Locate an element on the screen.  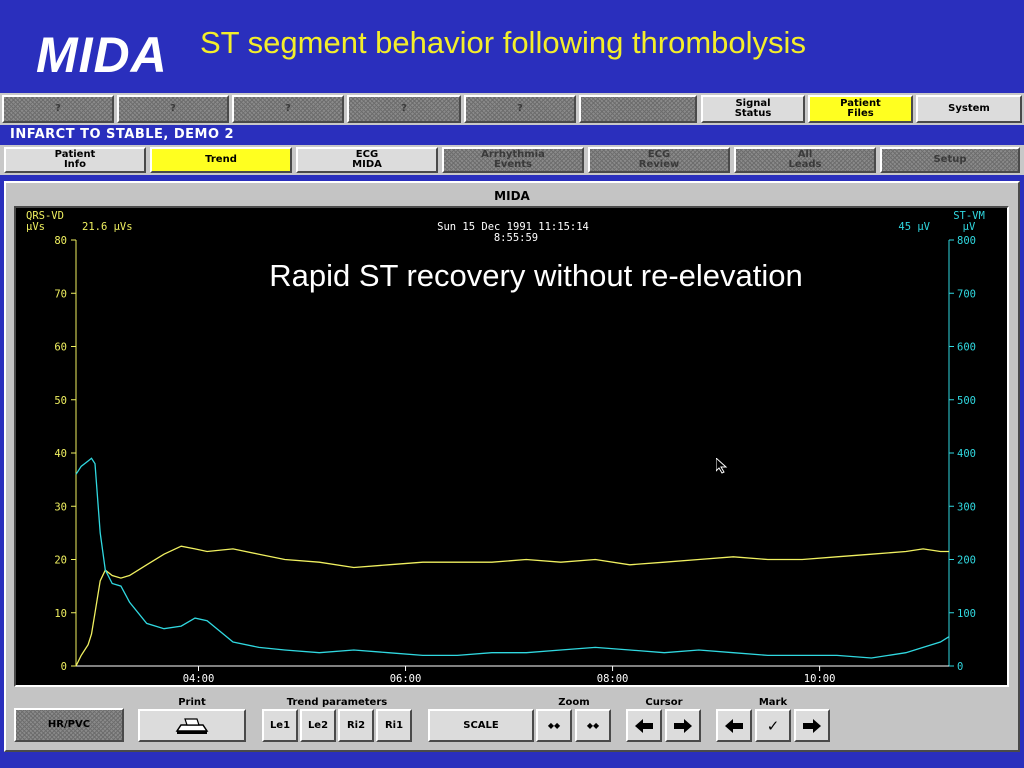
top-slot-5: ? is located at coordinates (520, 109).